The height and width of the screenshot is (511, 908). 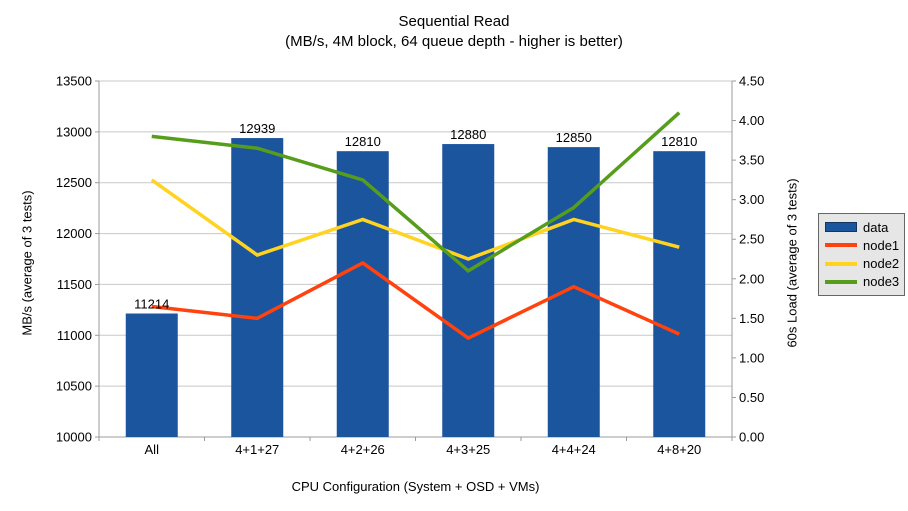 I want to click on legend-swatch-node3, so click(x=841, y=281).